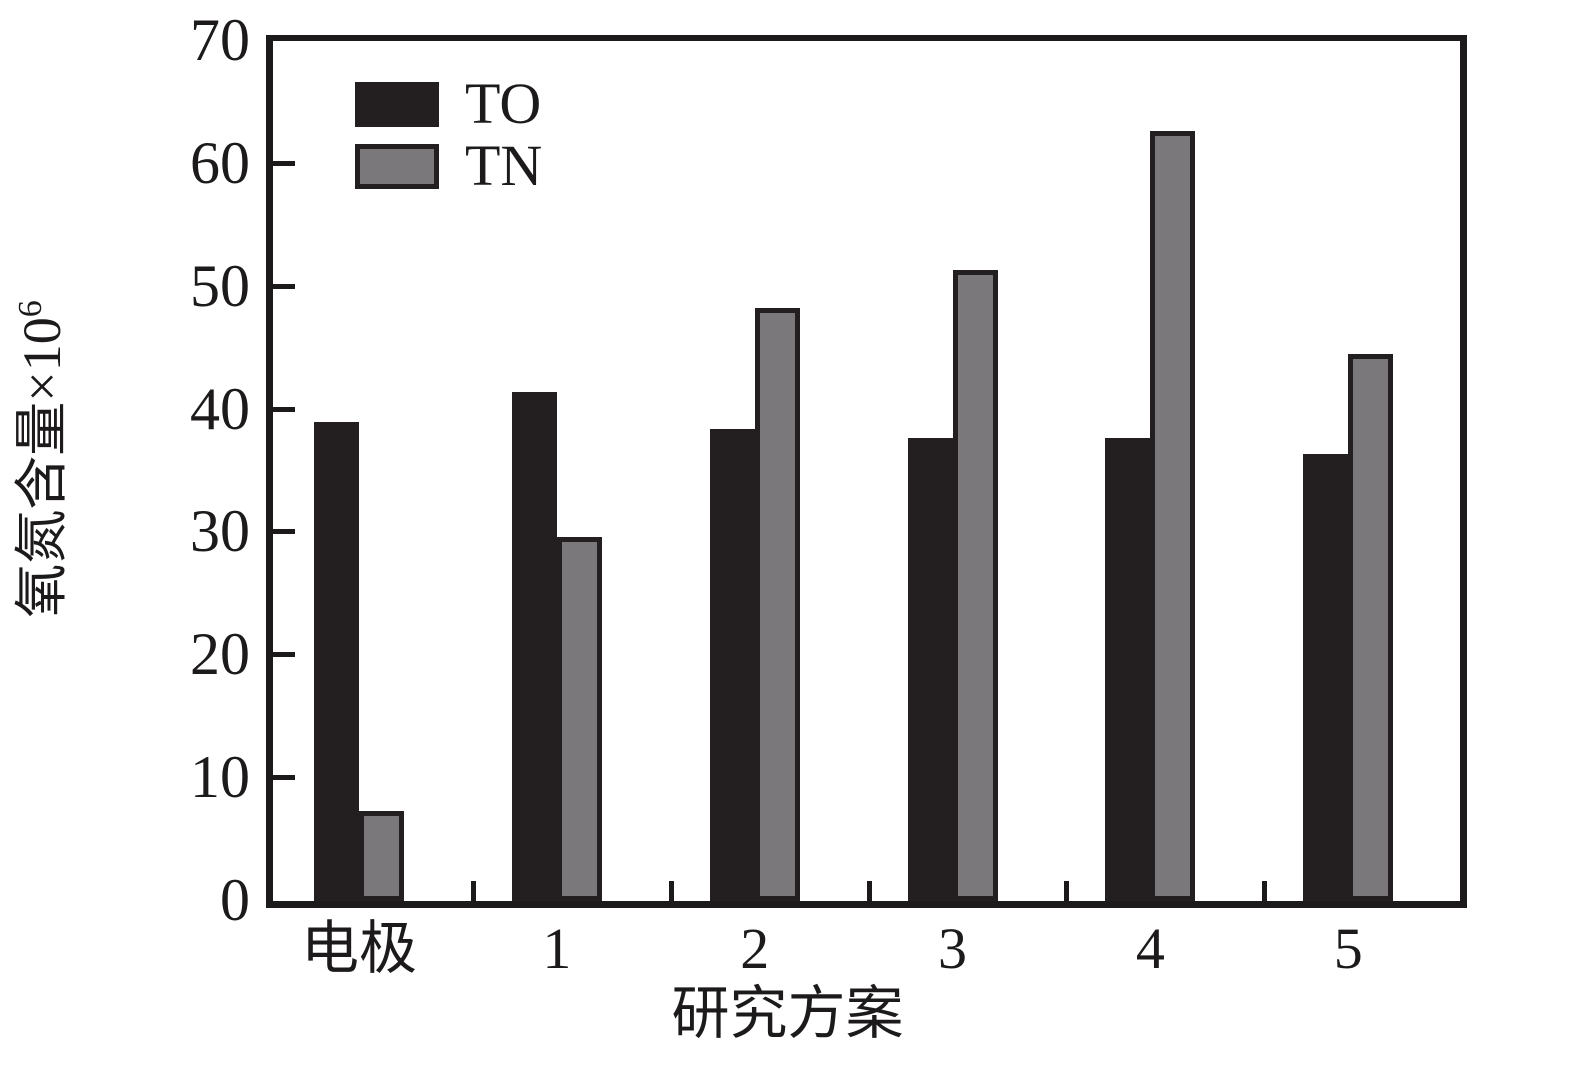  What do you see at coordinates (220, 654) in the screenshot?
I see `y-axis-tick-label: 20` at bounding box center [220, 654].